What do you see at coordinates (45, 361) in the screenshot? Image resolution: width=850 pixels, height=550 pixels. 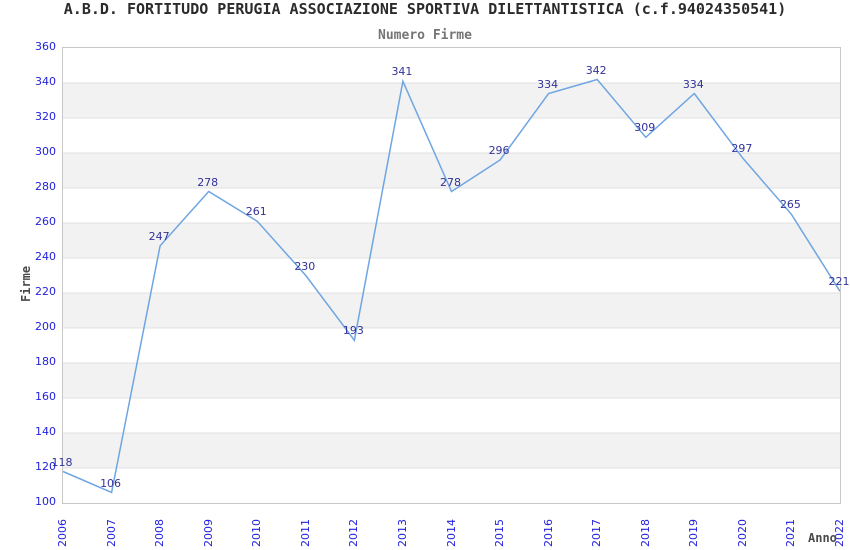 I see `y-tick-label: 180` at bounding box center [45, 361].